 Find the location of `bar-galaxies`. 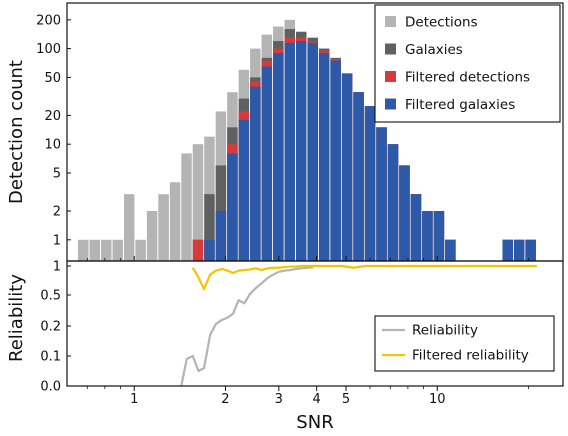

bar-galaxies is located at coordinates (209, 227).